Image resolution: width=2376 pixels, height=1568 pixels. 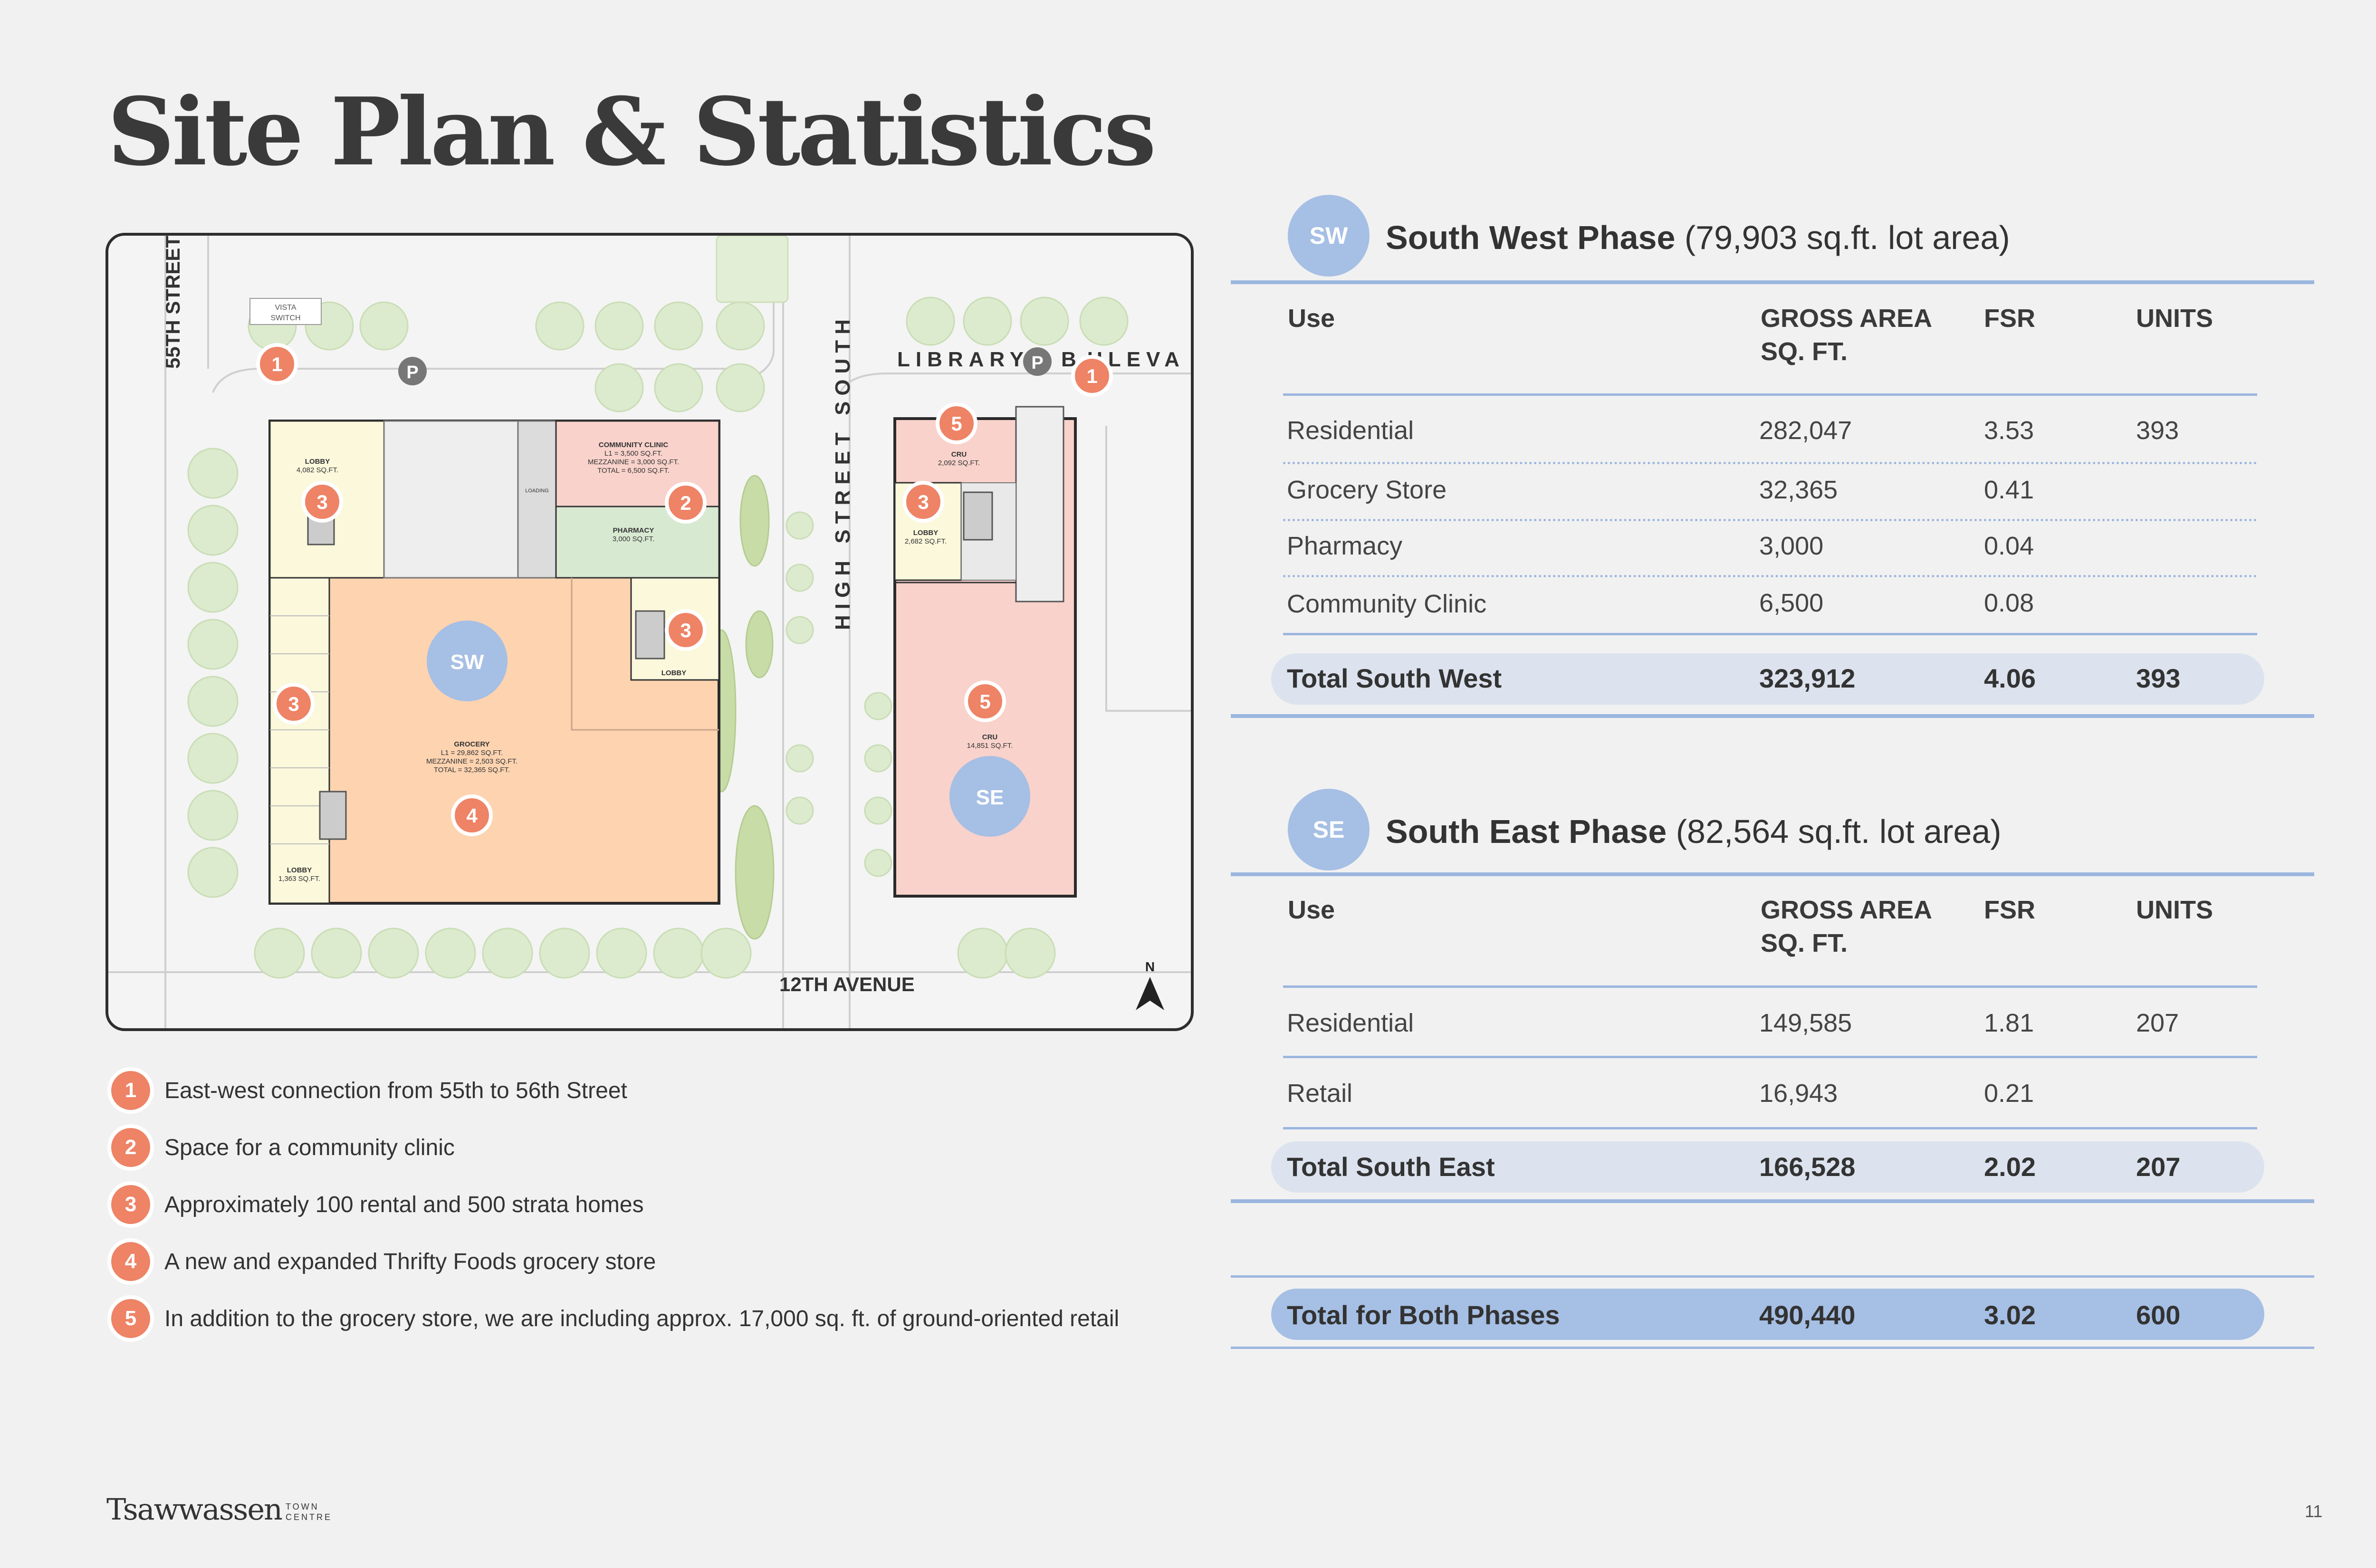 I want to click on lobby-c-label: LOBBY, so click(x=299, y=870).